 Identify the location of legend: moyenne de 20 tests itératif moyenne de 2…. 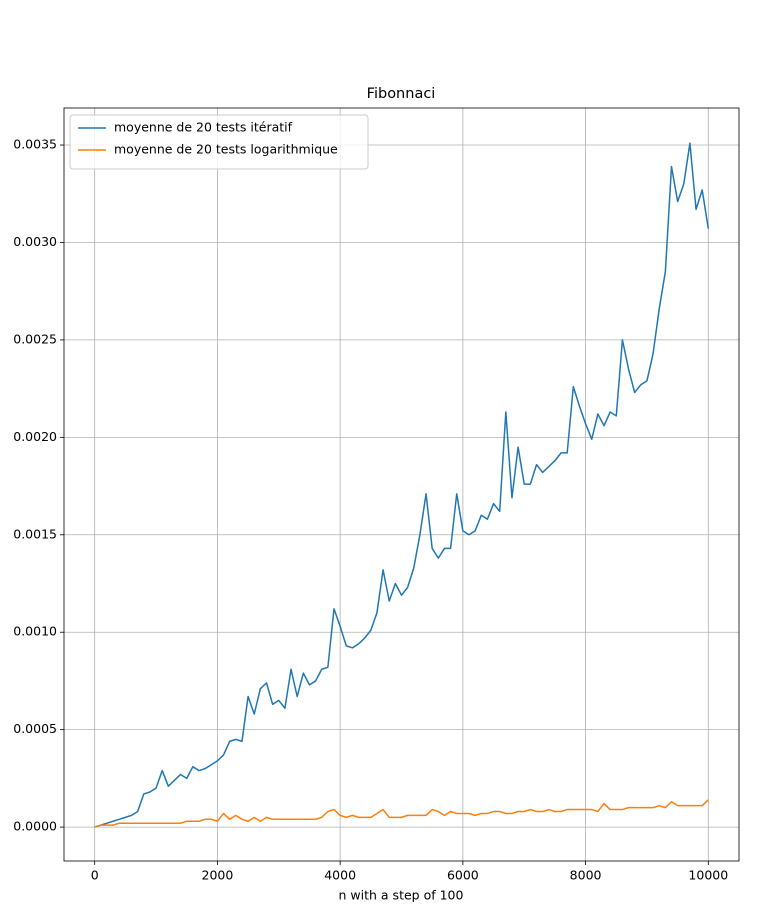
(219, 142).